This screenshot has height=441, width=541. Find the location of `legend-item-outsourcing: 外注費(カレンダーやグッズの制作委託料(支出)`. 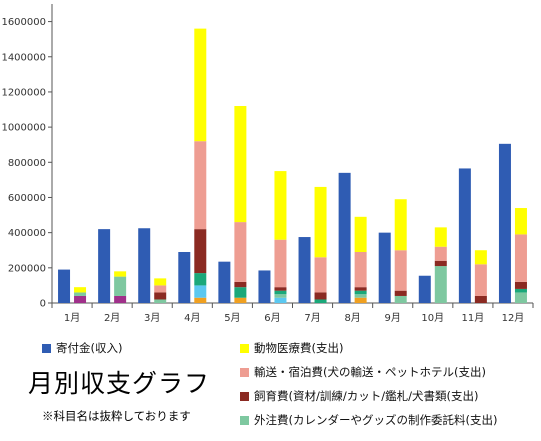

legend-item-outsourcing: 外注費(カレンダーやグッズの制作委託料(支出) is located at coordinates (368, 420).